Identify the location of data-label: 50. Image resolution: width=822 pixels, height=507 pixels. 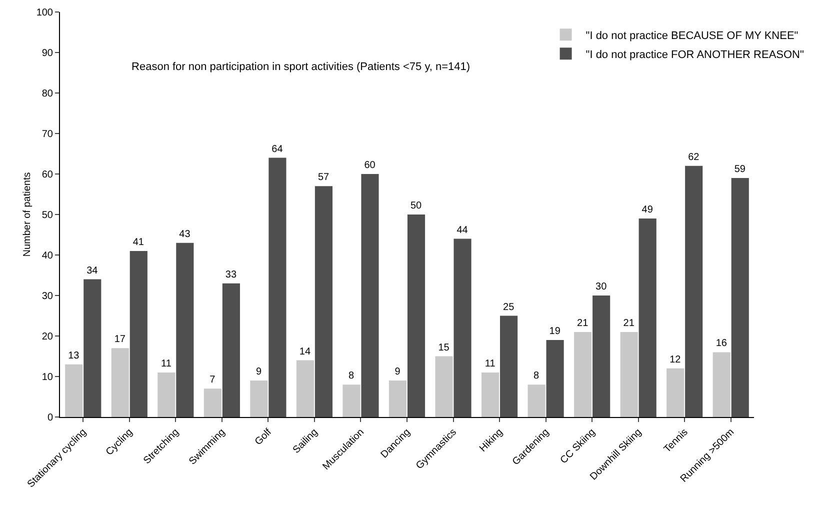
(416, 206).